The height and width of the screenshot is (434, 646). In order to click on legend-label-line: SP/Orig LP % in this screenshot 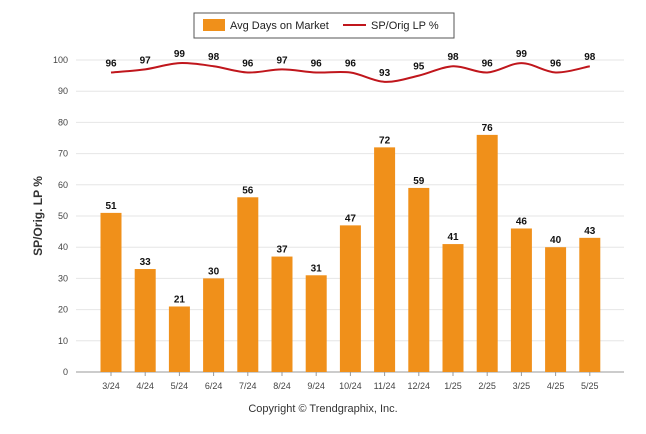, I will do `click(405, 26)`.